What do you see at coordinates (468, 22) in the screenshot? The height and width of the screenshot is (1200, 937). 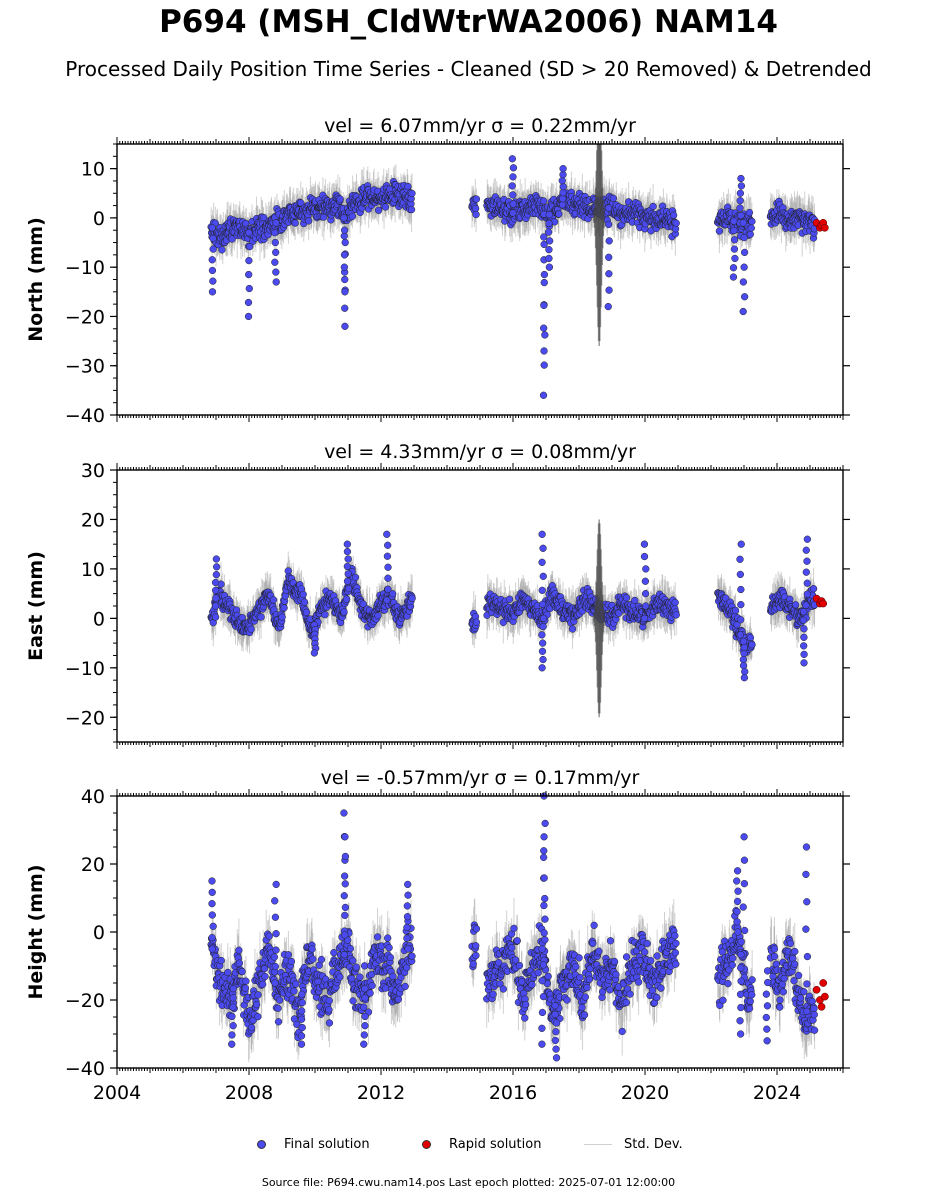 I see `chart-main-title: P694 (MSH_CldWtrWA2006) NAM14` at bounding box center [468, 22].